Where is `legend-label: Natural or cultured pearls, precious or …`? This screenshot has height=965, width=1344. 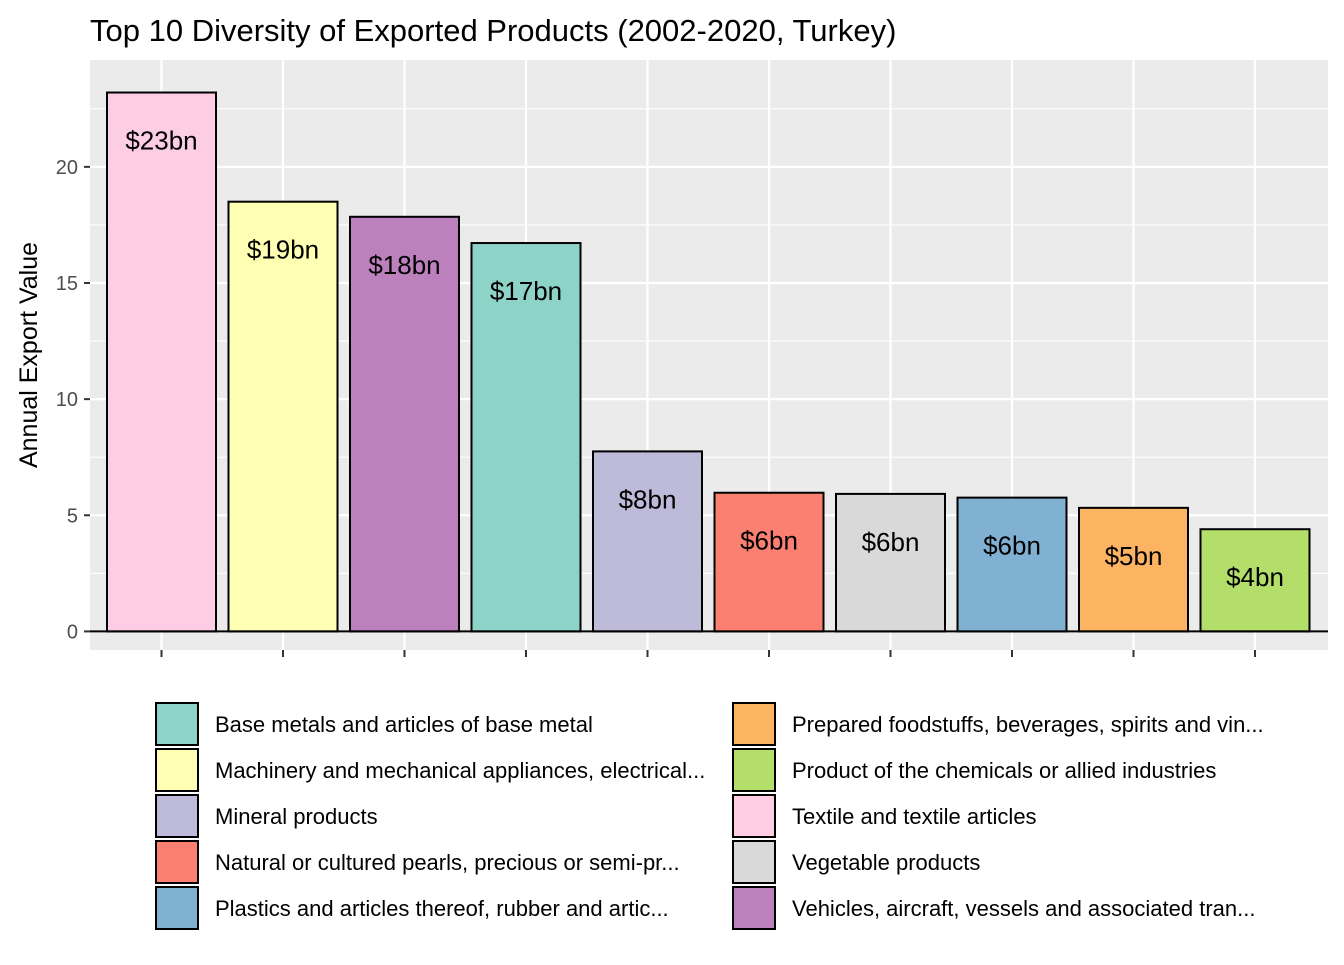 legend-label: Natural or cultured pearls, precious or … is located at coordinates (447, 862).